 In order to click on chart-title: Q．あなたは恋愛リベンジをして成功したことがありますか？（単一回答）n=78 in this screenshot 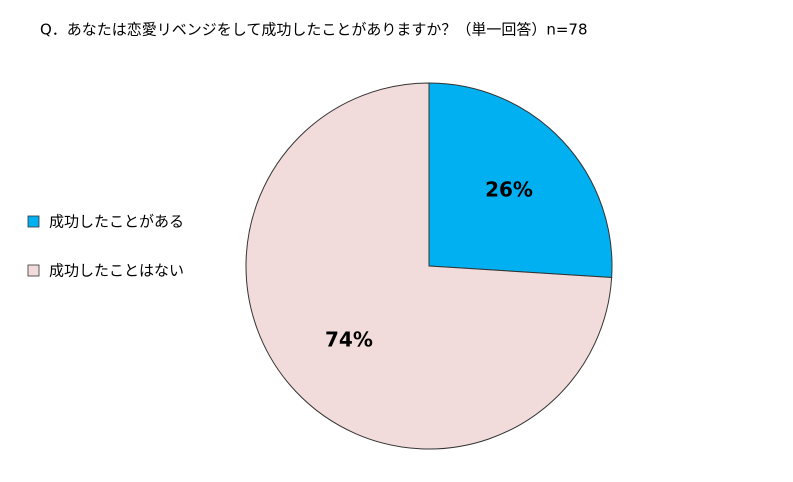, I will do `click(314, 30)`.